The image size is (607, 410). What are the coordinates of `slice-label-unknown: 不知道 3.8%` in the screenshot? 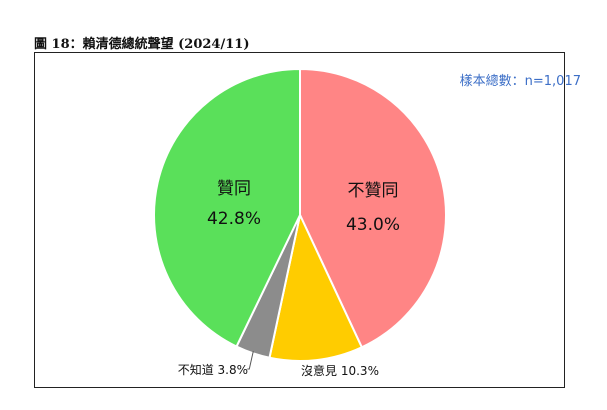 It's located at (213, 370).